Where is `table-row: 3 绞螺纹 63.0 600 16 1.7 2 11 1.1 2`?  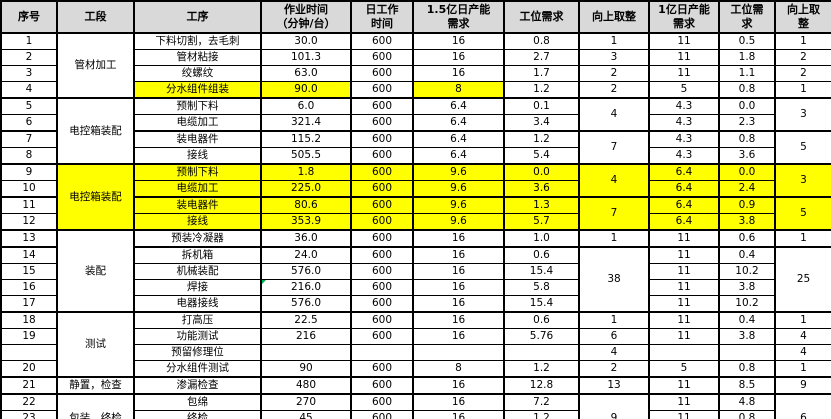 table-row: 3 绞螺纹 63.0 600 16 1.7 2 11 1.1 2 is located at coordinates (415, 73).